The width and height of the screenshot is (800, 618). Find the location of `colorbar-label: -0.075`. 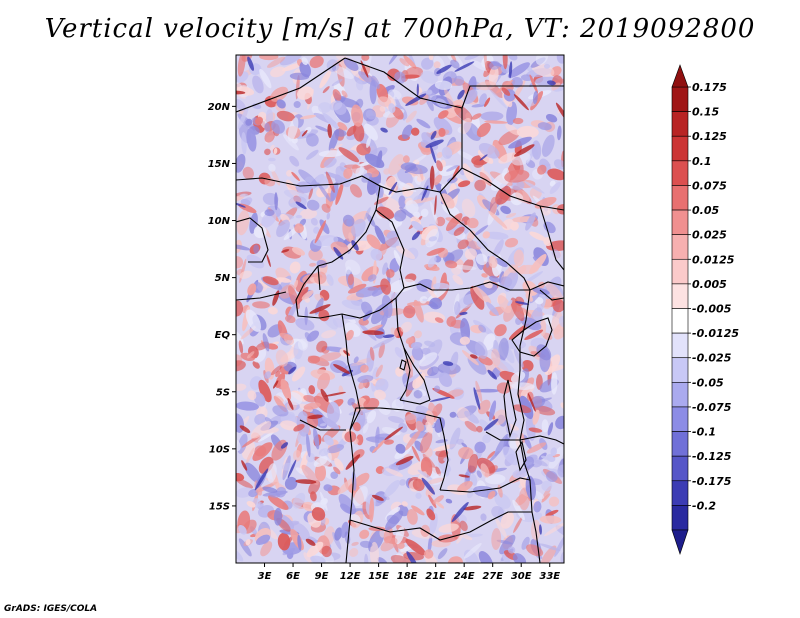

colorbar-label: -0.075 is located at coordinates (712, 407).